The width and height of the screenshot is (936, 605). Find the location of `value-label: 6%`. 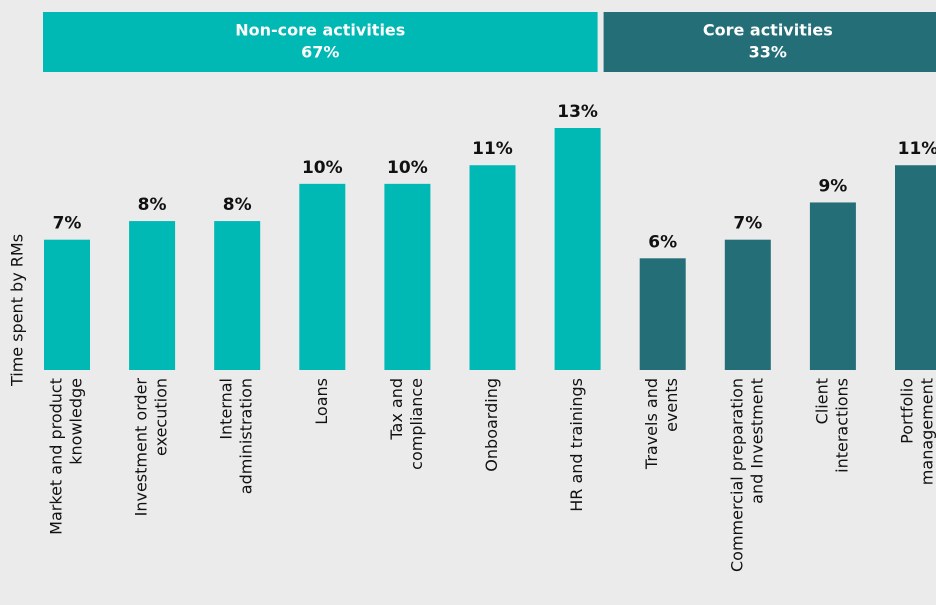

value-label: 6% is located at coordinates (662, 242).